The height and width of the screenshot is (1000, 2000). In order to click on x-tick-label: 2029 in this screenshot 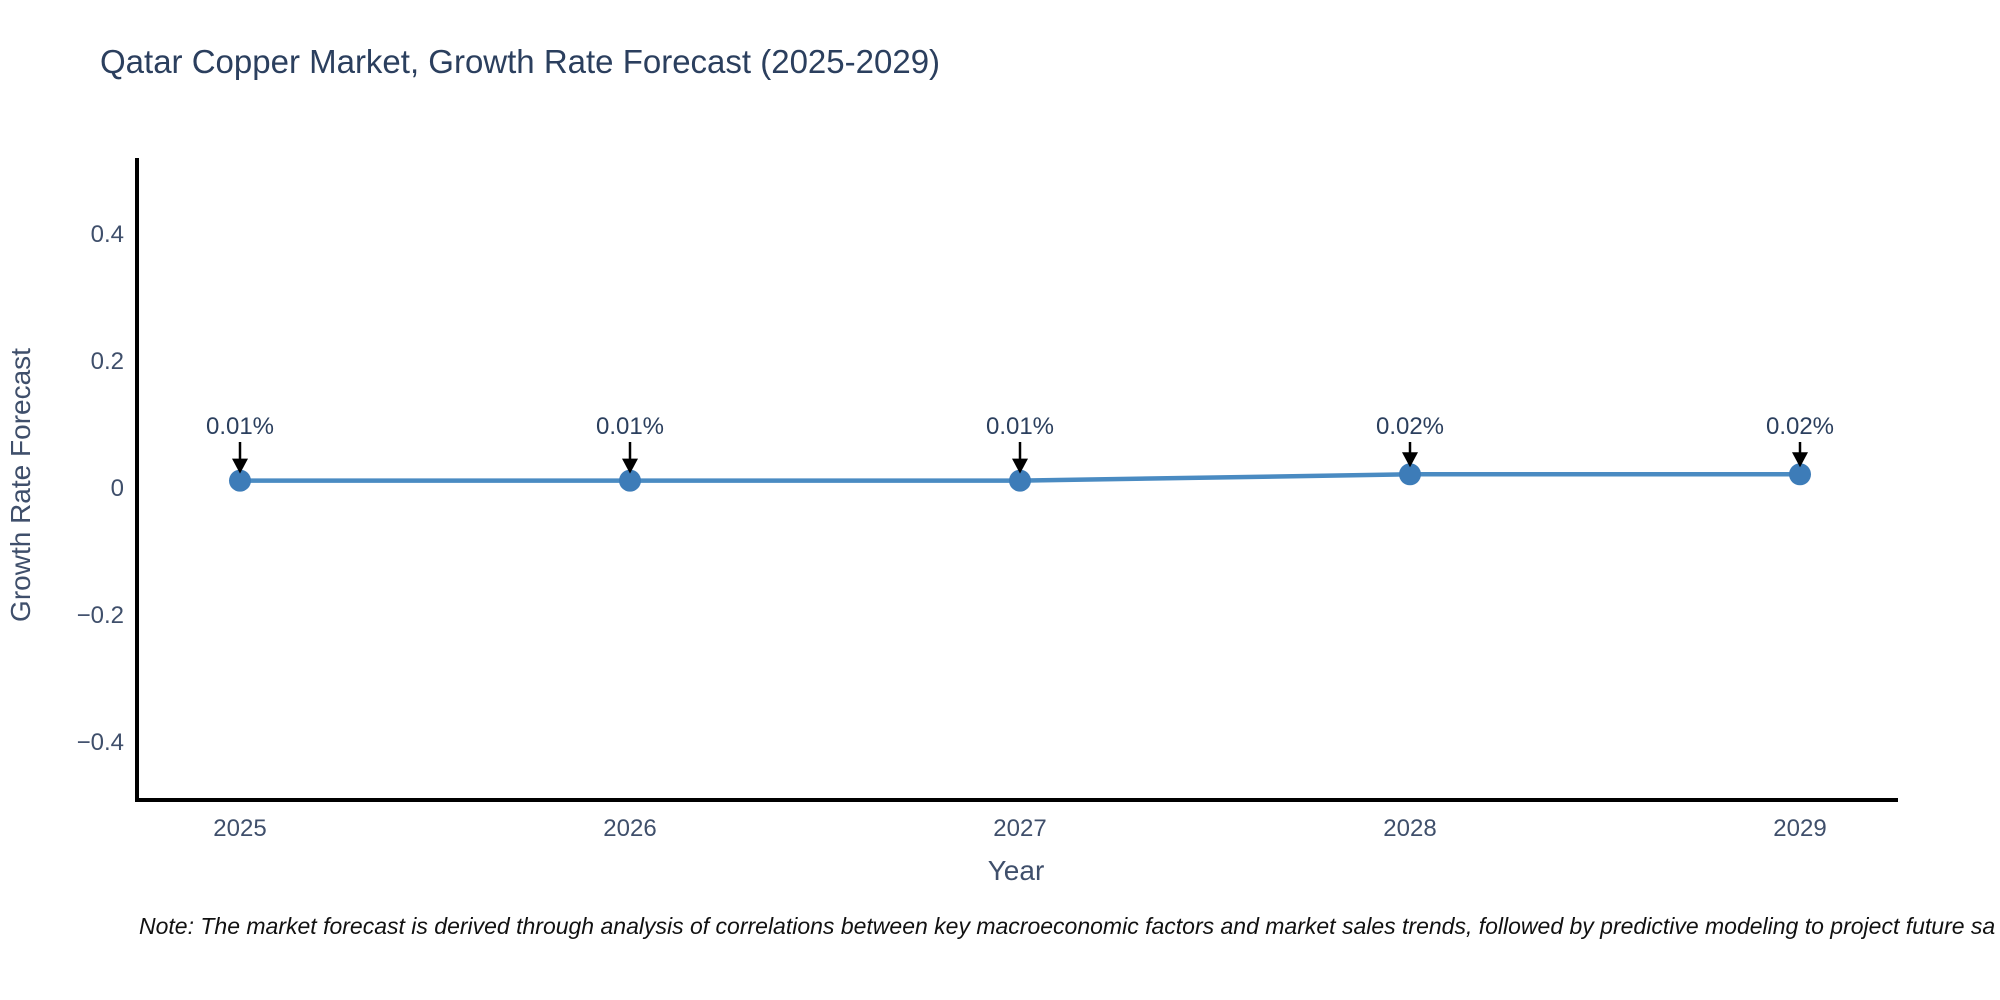, I will do `click(1799, 828)`.